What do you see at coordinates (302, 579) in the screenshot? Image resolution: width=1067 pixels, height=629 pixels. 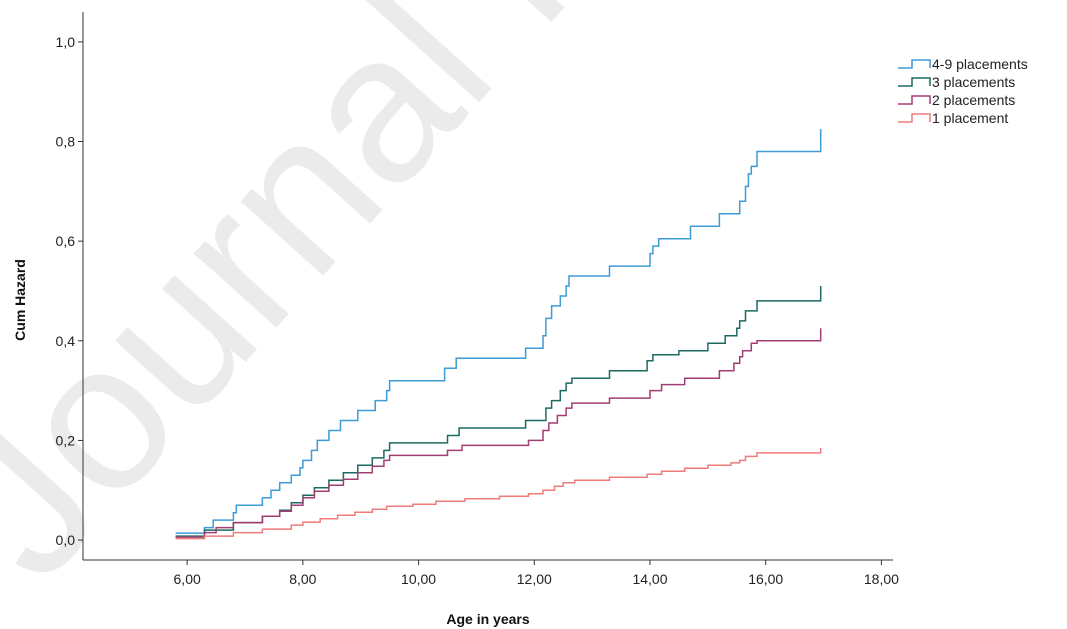 I see `x-tick-label: 8,00` at bounding box center [302, 579].